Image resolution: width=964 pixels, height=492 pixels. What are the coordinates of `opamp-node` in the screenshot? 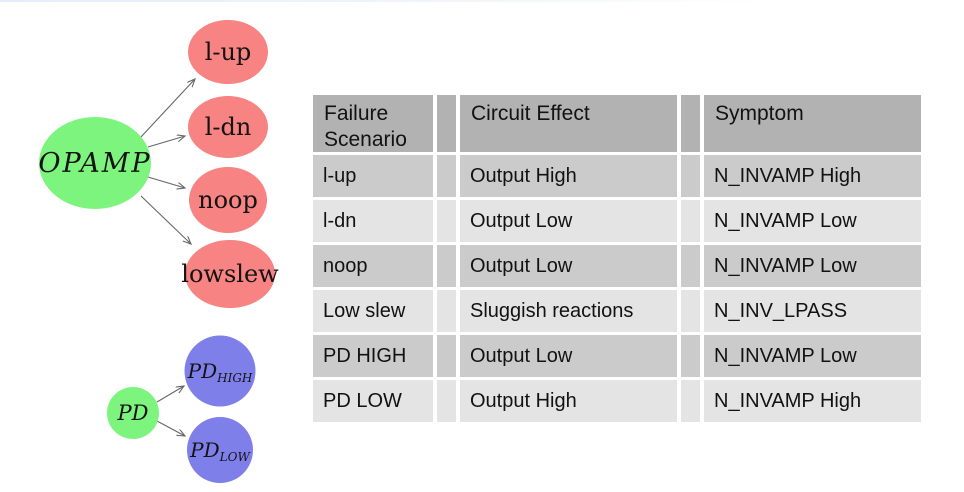 It's located at (95, 163).